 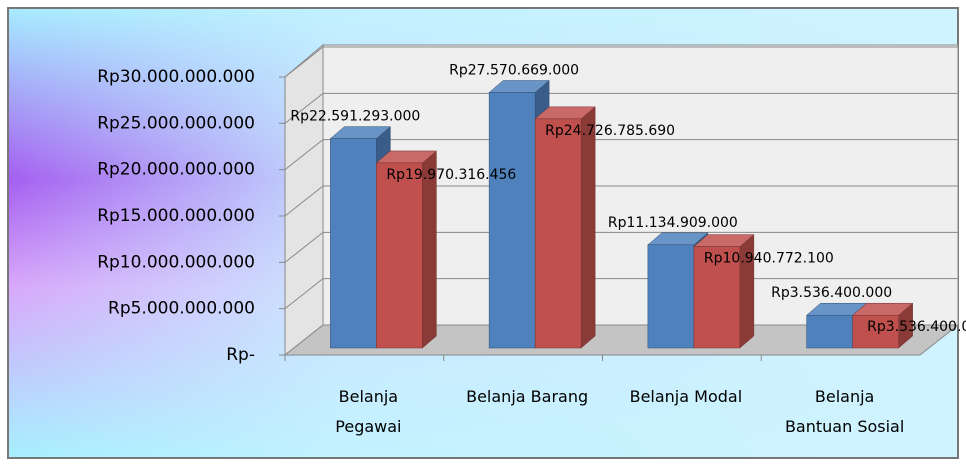 What do you see at coordinates (176, 123) in the screenshot?
I see `y-tick-label: Rp25.000.000.000` at bounding box center [176, 123].